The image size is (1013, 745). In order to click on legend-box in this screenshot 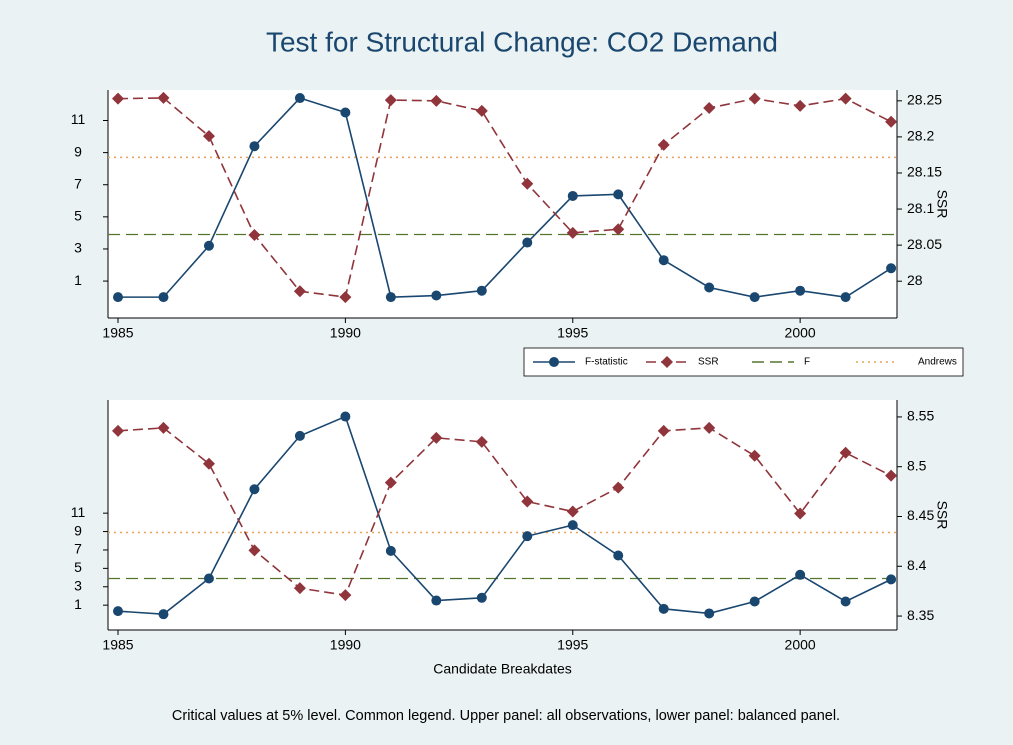, I will do `click(743, 362)`.